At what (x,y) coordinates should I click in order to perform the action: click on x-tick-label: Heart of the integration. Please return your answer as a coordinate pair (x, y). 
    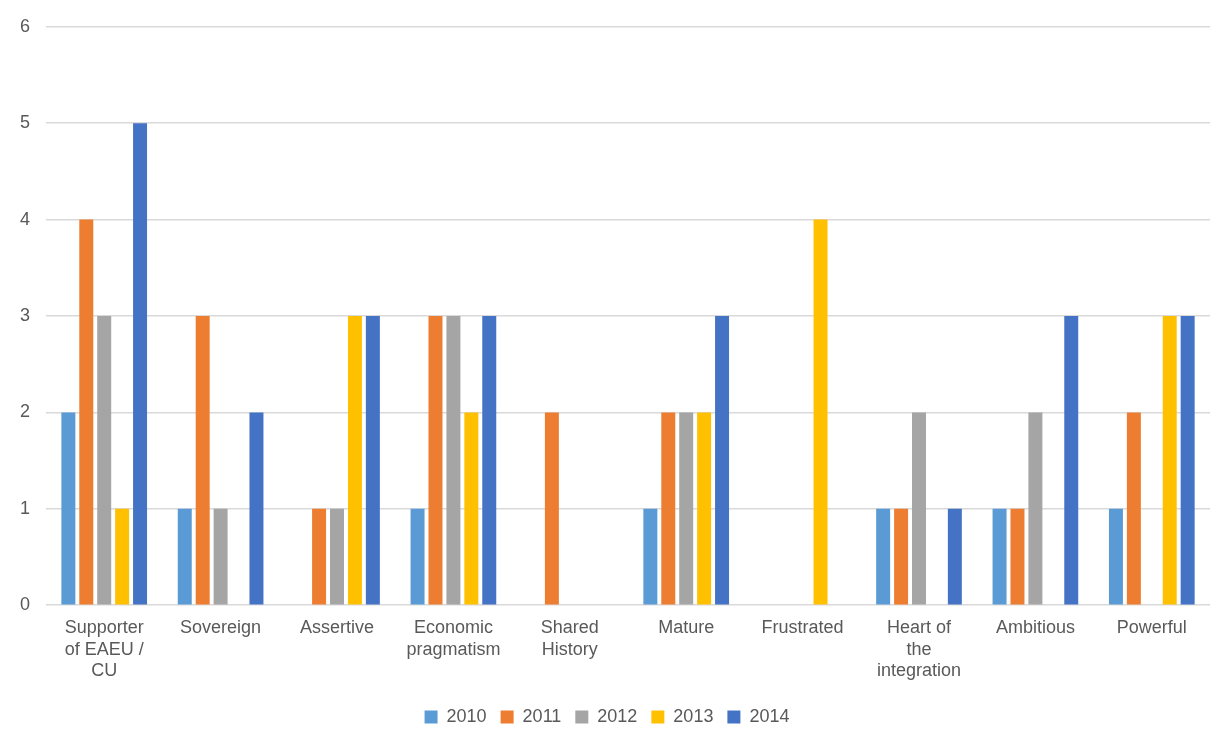
    Looking at the image, I should click on (919, 648).